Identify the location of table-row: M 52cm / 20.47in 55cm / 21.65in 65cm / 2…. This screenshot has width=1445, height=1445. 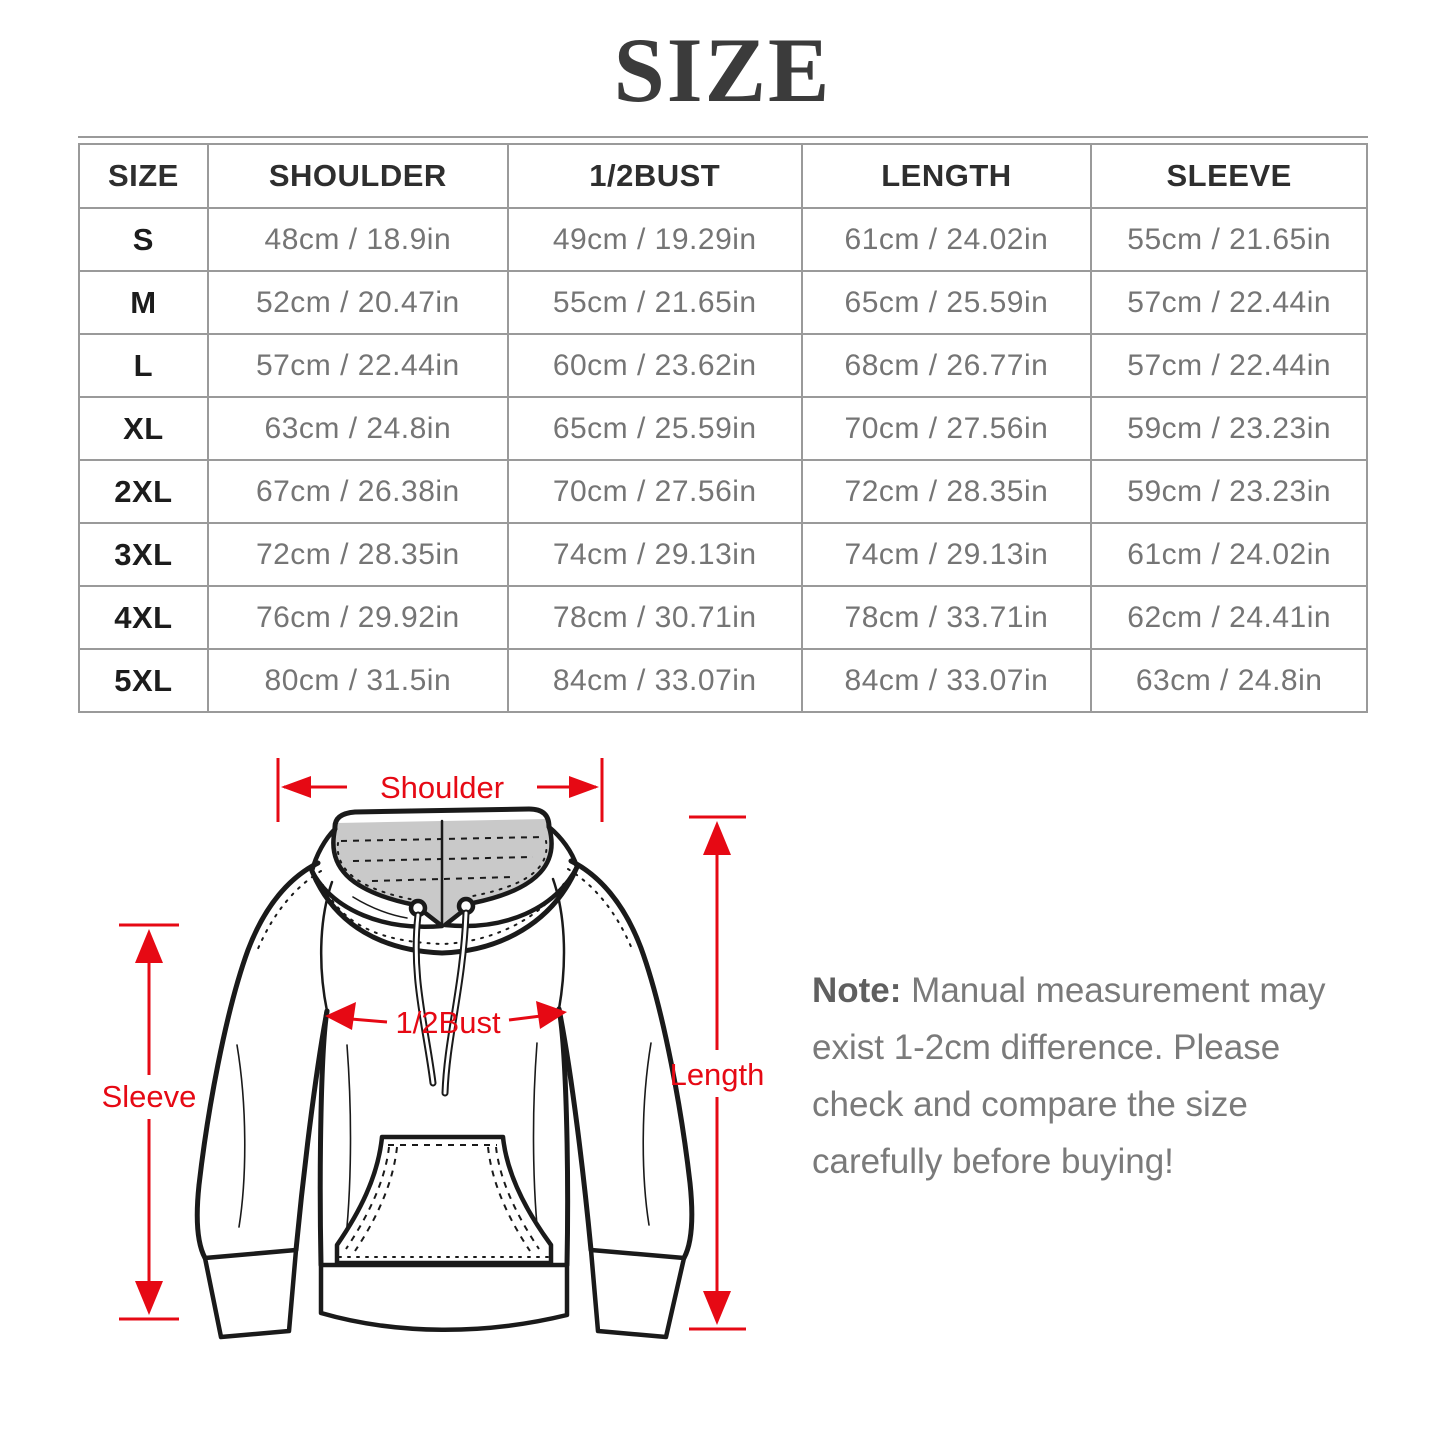
(723, 302).